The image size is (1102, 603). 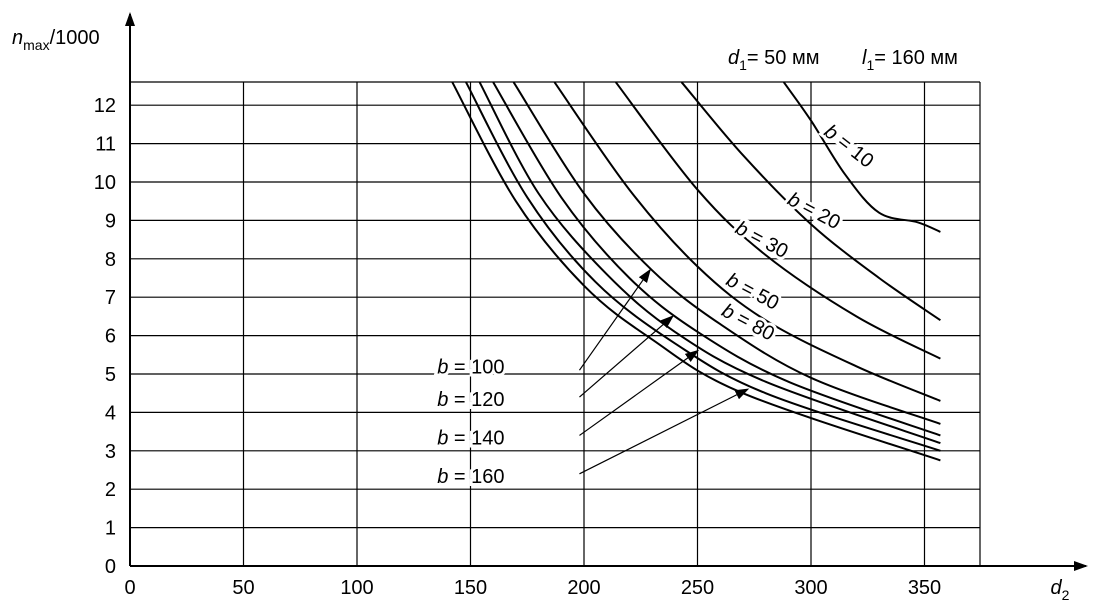 I want to click on y-axis-title: nmax/1000, so click(x=56, y=40).